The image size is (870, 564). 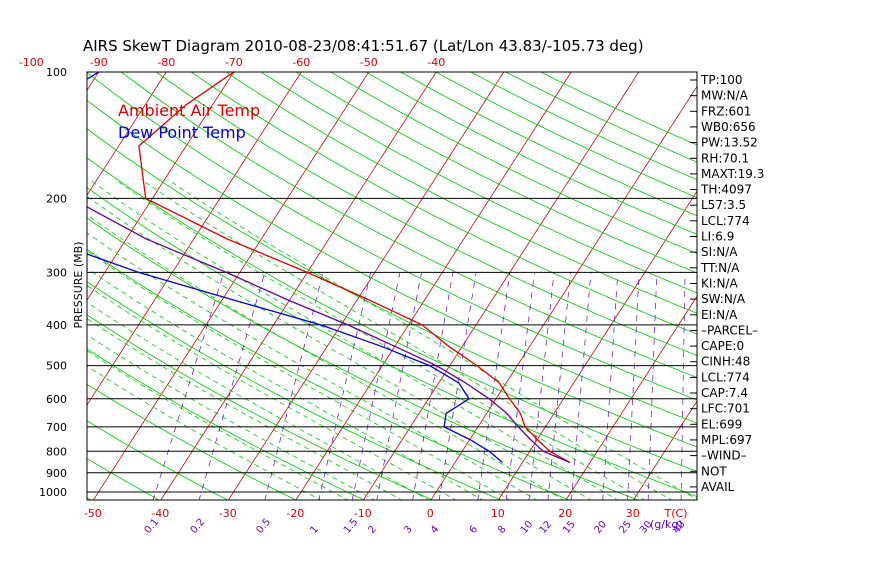 What do you see at coordinates (720, 268) in the screenshot?
I see `index-entry: TT:N/A` at bounding box center [720, 268].